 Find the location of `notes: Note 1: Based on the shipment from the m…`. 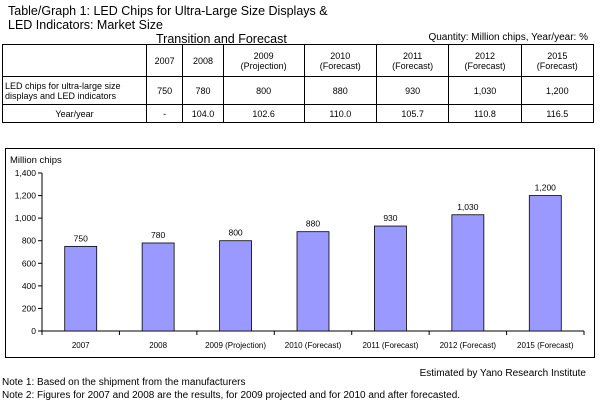

notes: Note 1: Based on the shipment from the m… is located at coordinates (231, 389).